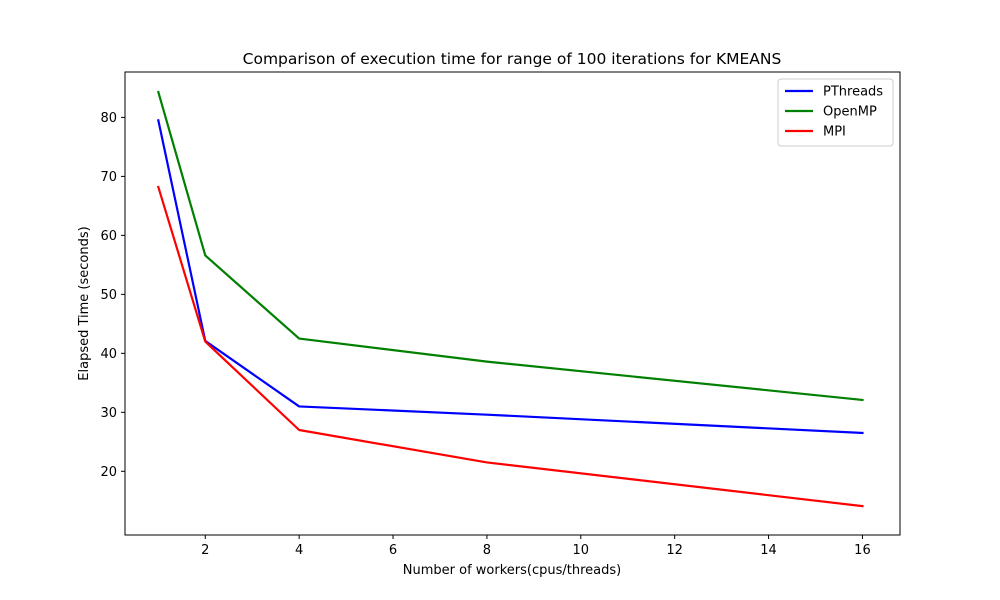  I want to click on x-tick-label: 4, so click(299, 550).